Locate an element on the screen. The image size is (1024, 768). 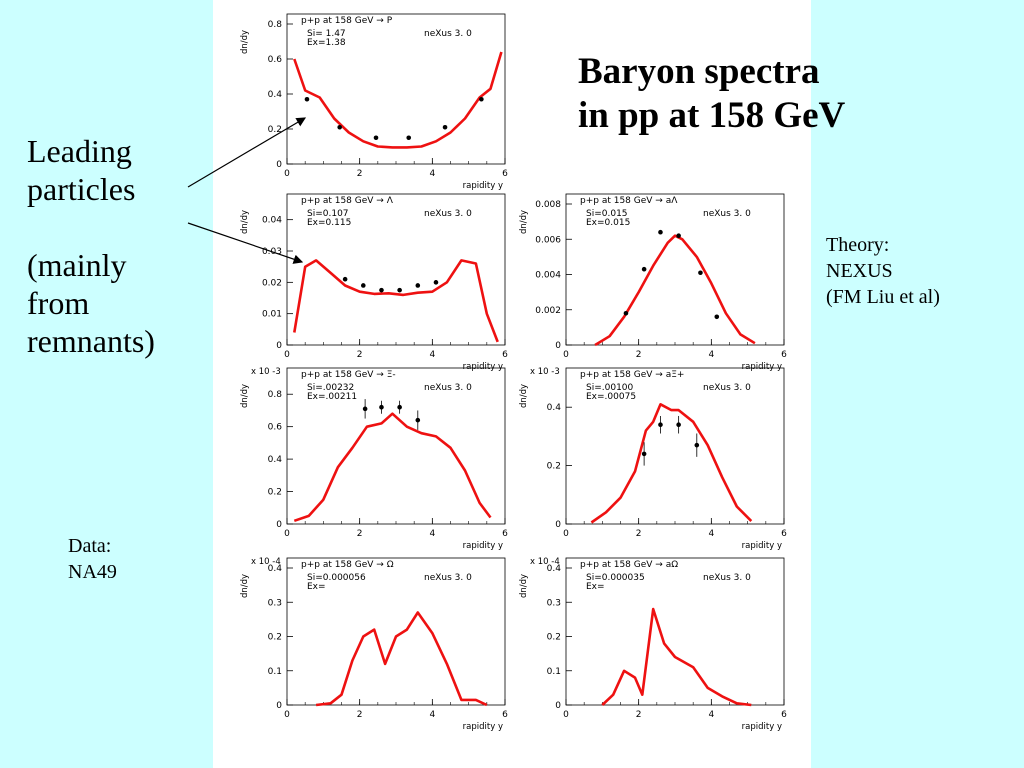
panel-title: p+p at 158 GeV → Ω is located at coordinates (347, 565).